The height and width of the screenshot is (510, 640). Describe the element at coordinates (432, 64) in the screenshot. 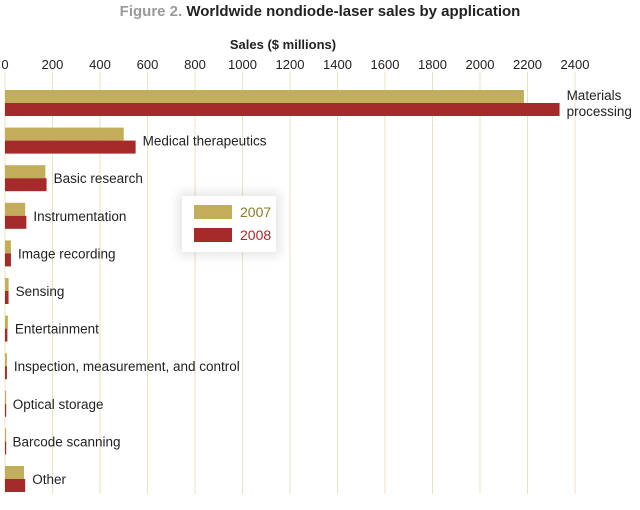

I see `x-tick-label: 1800` at that location.